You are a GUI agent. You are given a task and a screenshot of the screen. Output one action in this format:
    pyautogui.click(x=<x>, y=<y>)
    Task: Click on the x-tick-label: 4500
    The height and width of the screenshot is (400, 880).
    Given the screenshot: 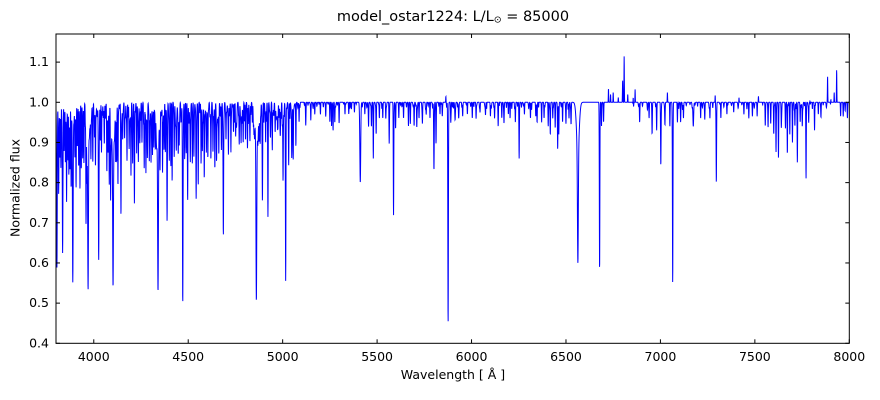 What is the action you would take?
    pyautogui.click(x=188, y=356)
    